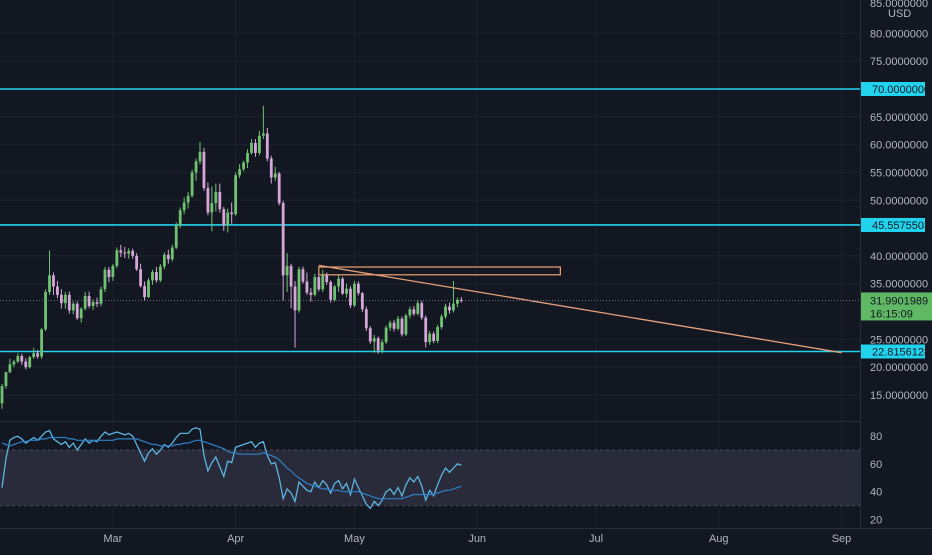 The height and width of the screenshot is (555, 932). What do you see at coordinates (899, 340) in the screenshot?
I see `price-tick-label: 25.0000000` at bounding box center [899, 340].